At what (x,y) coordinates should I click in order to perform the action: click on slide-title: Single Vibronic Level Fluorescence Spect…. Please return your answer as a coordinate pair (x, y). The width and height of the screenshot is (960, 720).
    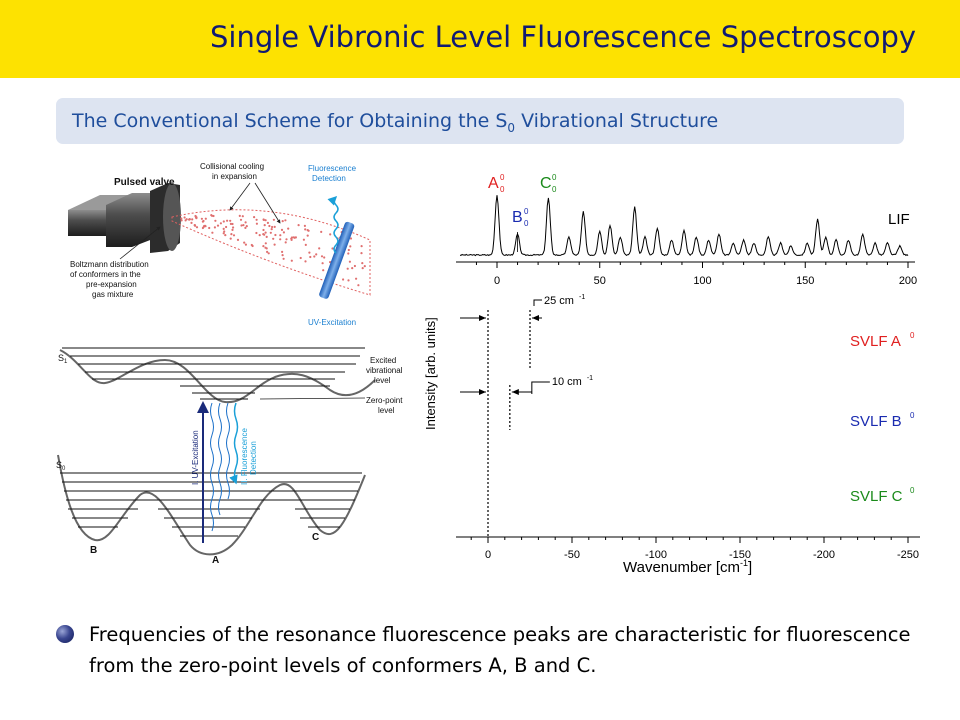
    Looking at the image, I should click on (563, 37).